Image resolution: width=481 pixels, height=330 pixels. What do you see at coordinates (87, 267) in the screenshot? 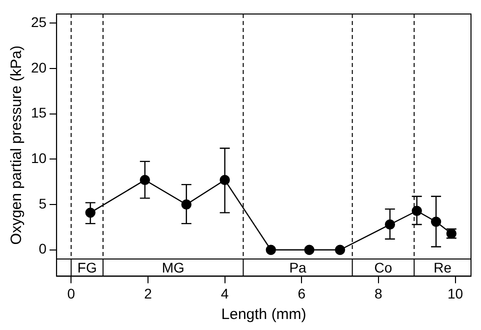
I see `annotation: FG` at bounding box center [87, 267].